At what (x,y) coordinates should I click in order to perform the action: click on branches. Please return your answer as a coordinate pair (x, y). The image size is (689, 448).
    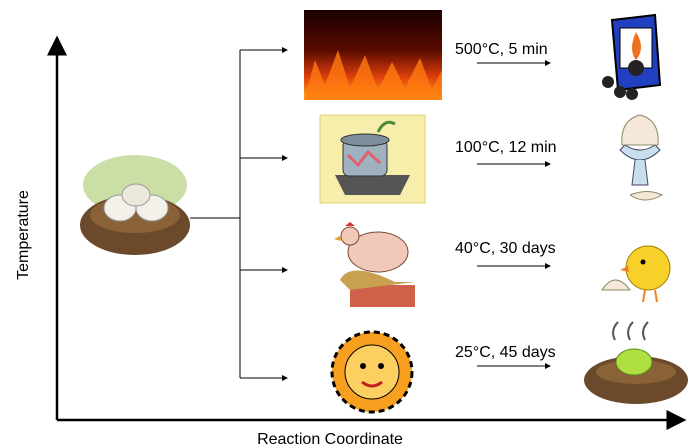
    Looking at the image, I should click on (239, 214).